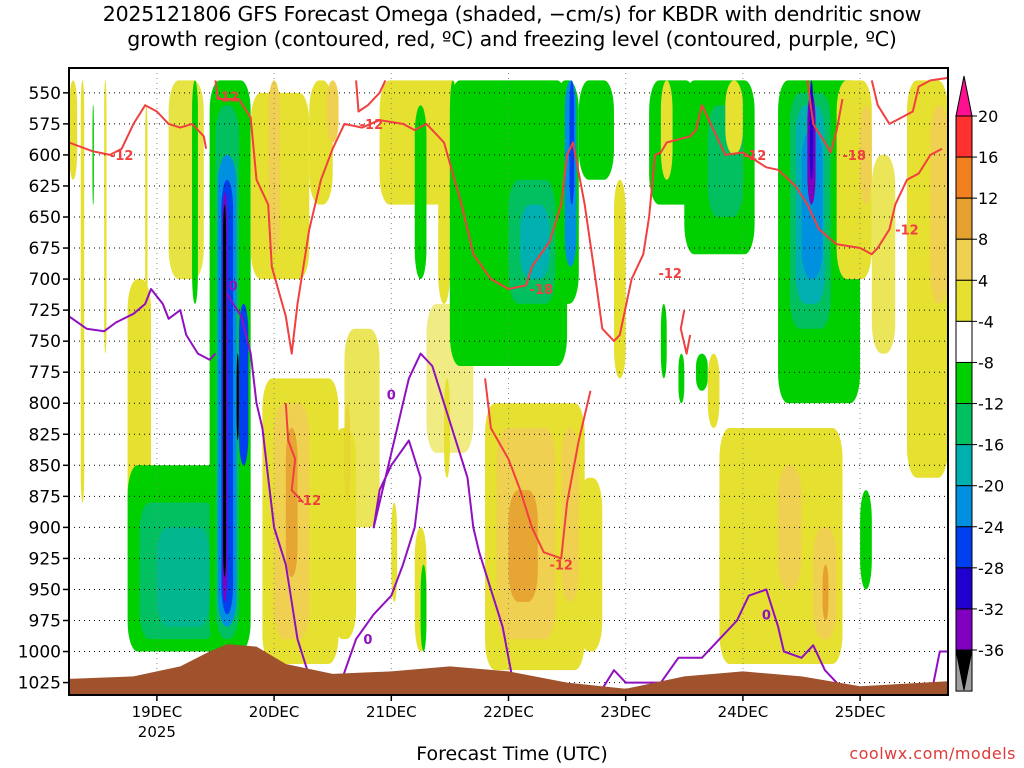 The width and height of the screenshot is (1024, 768). I want to click on freezing-contour-d, so click(722, 639).